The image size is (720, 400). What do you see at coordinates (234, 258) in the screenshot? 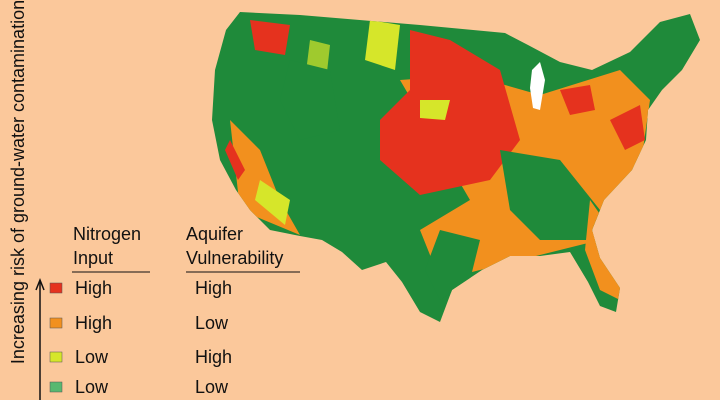
I see `legend-header: Vulnerability` at bounding box center [234, 258].